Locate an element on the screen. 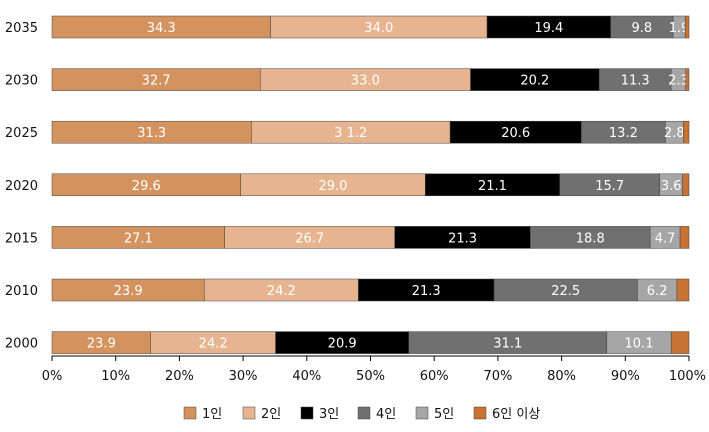  data-label: 31.1 is located at coordinates (507, 344).